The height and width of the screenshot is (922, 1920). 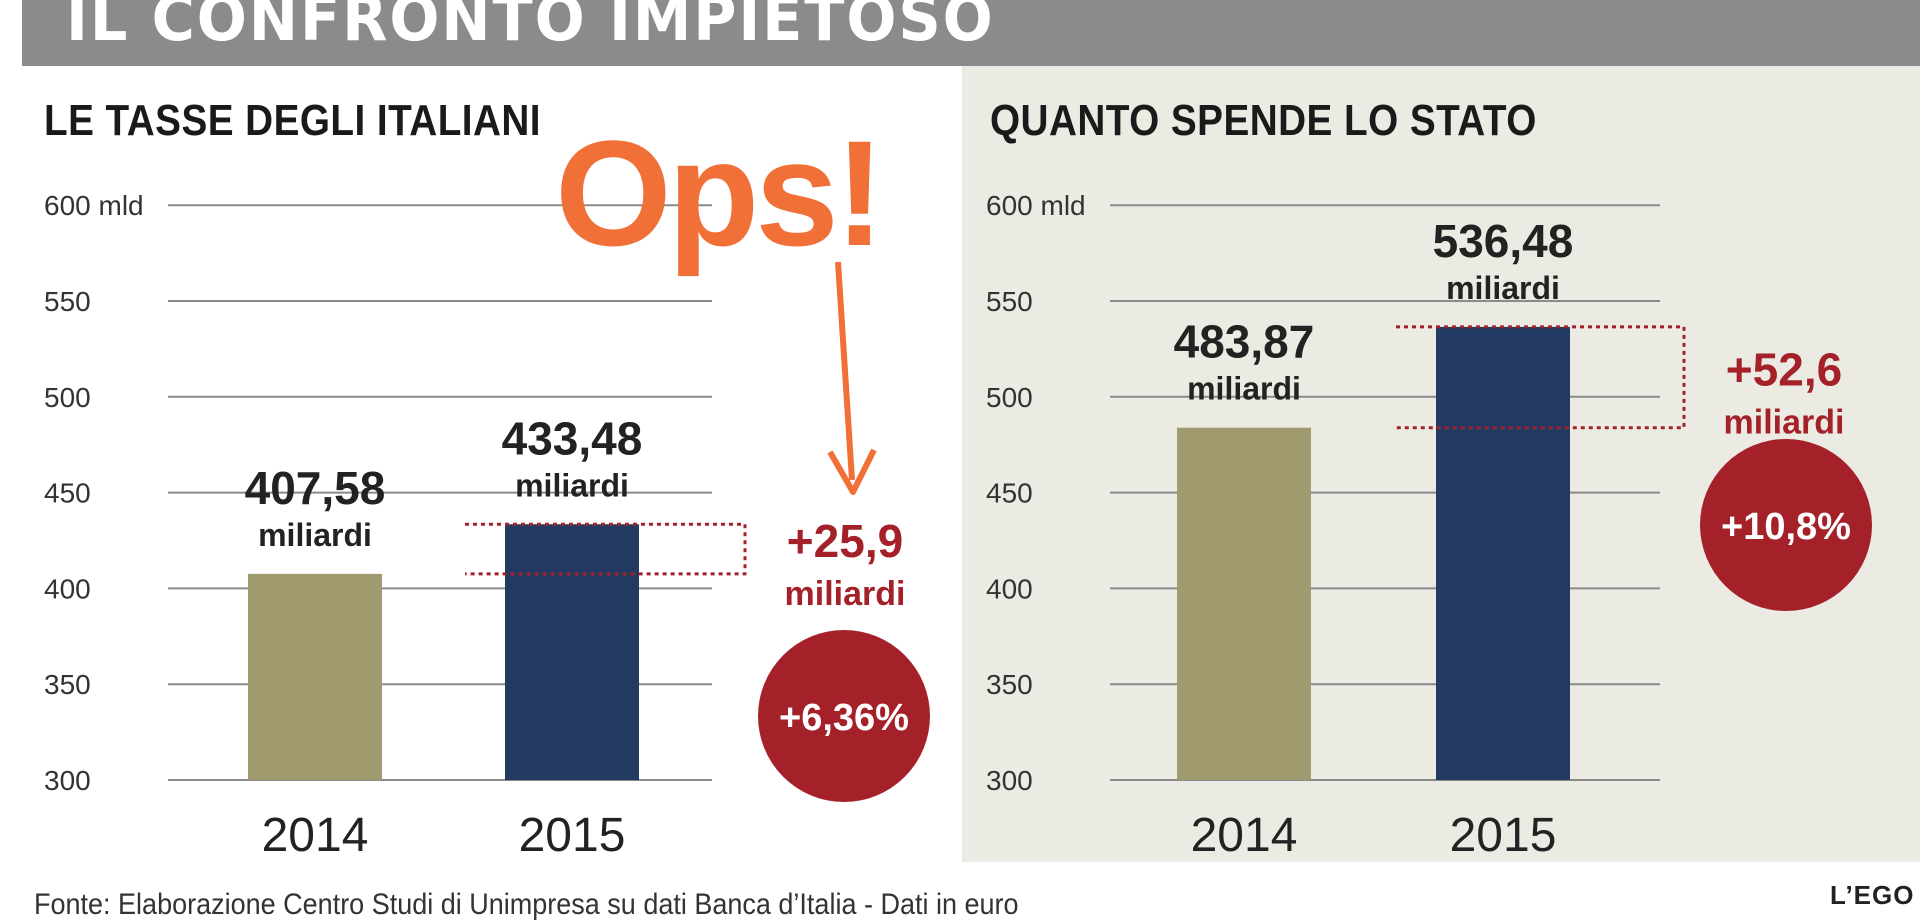 What do you see at coordinates (1503, 241) in the screenshot?
I see `data-label-value: 536,48` at bounding box center [1503, 241].